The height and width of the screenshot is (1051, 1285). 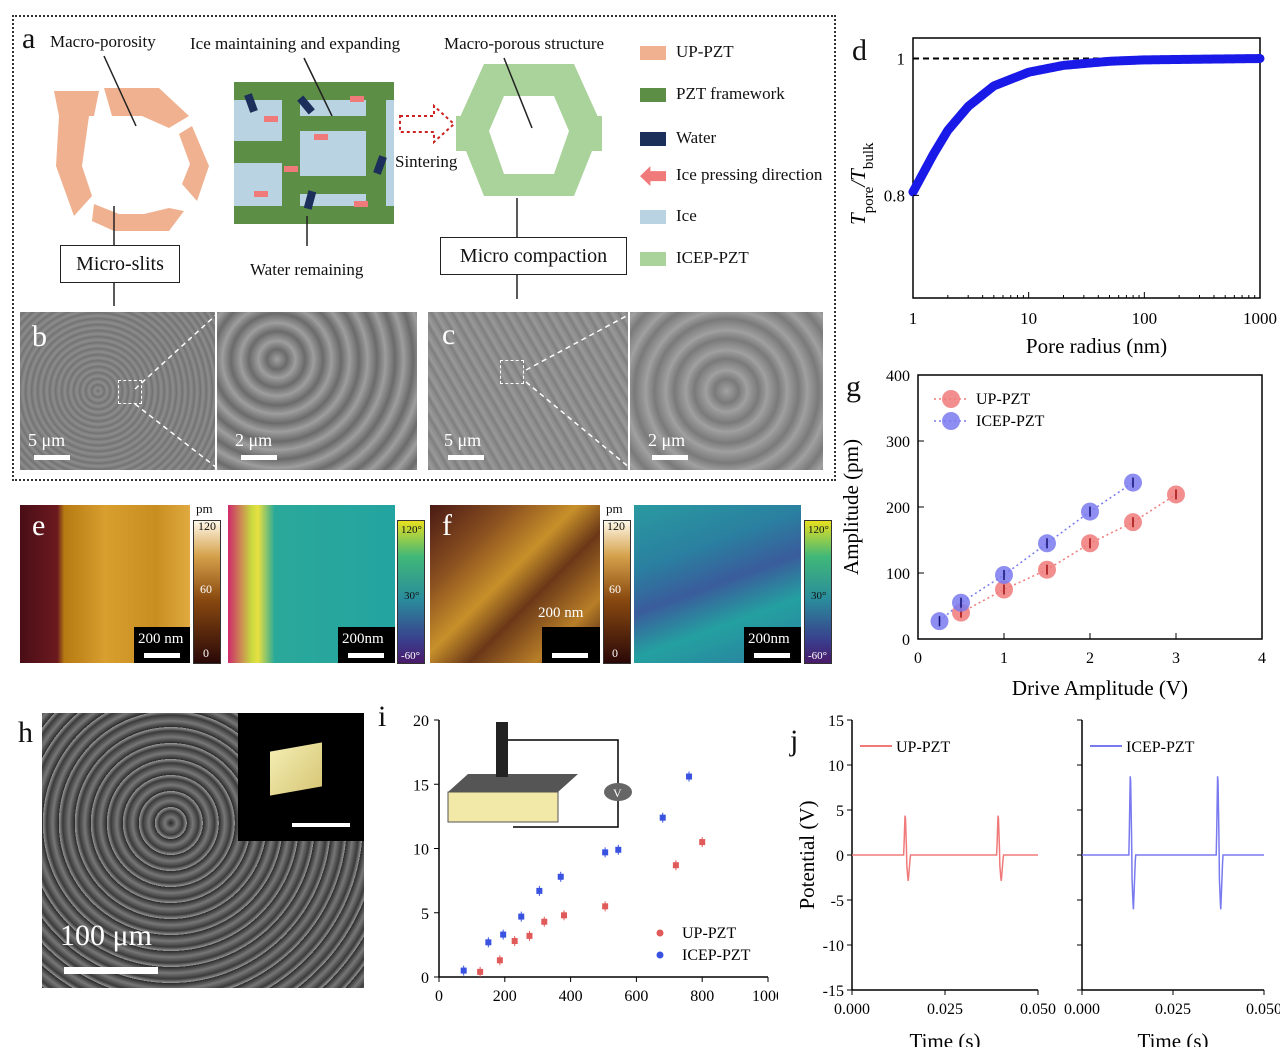 What do you see at coordinates (120, 264) in the screenshot?
I see `box-micro-slits: Micro-slits` at bounding box center [120, 264].